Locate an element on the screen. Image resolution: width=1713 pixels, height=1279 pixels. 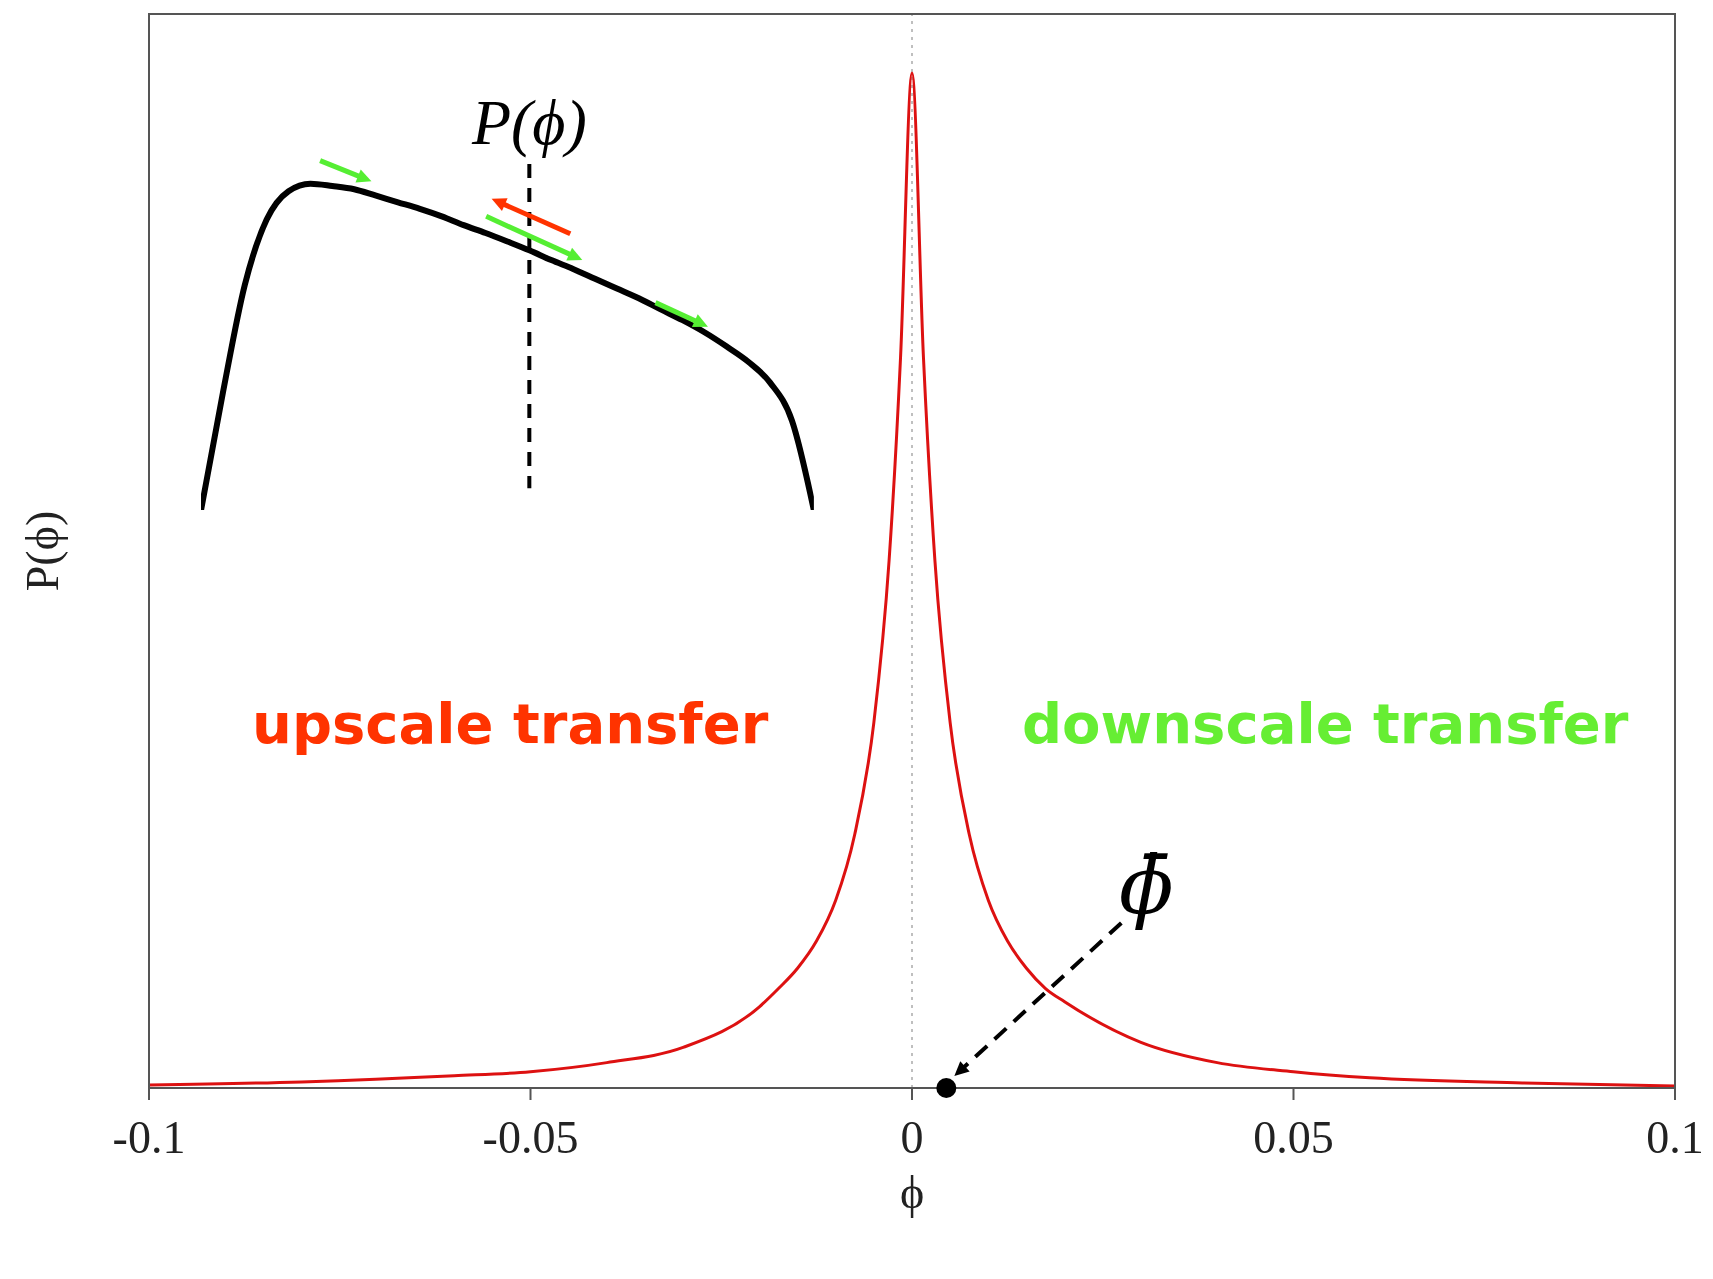
y-axis-title: P(ϕ) is located at coordinates (42, 551).